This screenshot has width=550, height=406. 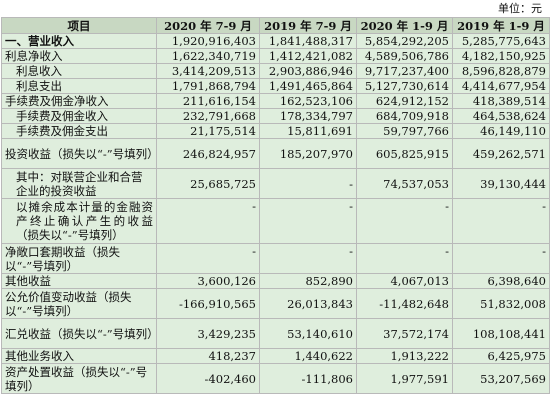 I want to click on row-label: 手续费及佣金支出, so click(x=79, y=131).